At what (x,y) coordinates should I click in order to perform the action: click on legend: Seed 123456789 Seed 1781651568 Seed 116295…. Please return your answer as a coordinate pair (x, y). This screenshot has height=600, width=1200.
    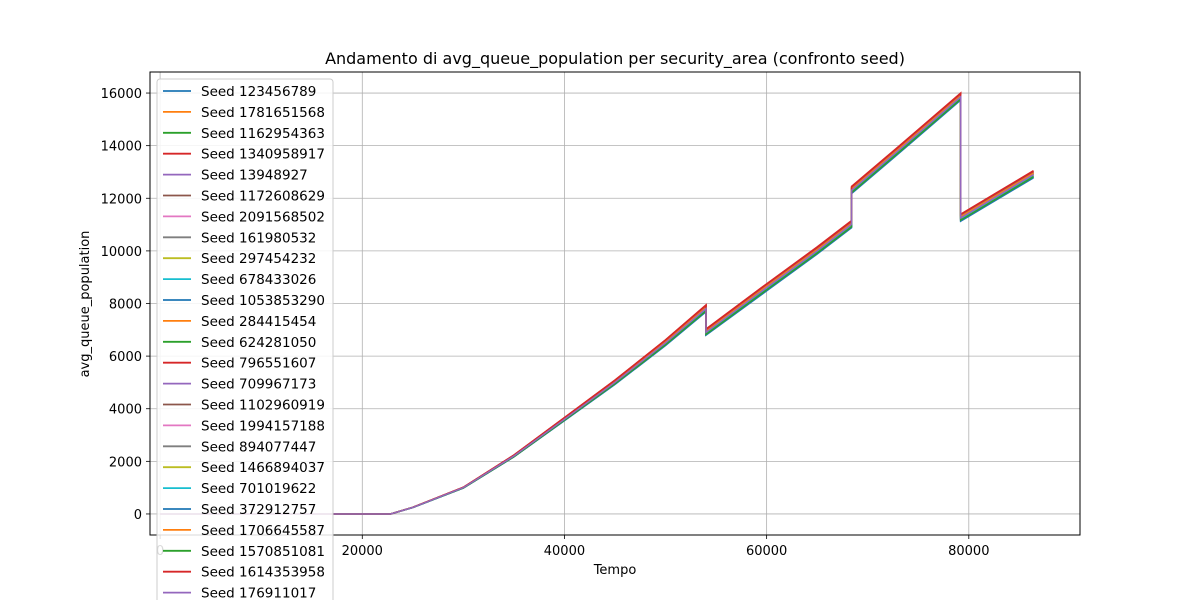
    Looking at the image, I should click on (245, 339).